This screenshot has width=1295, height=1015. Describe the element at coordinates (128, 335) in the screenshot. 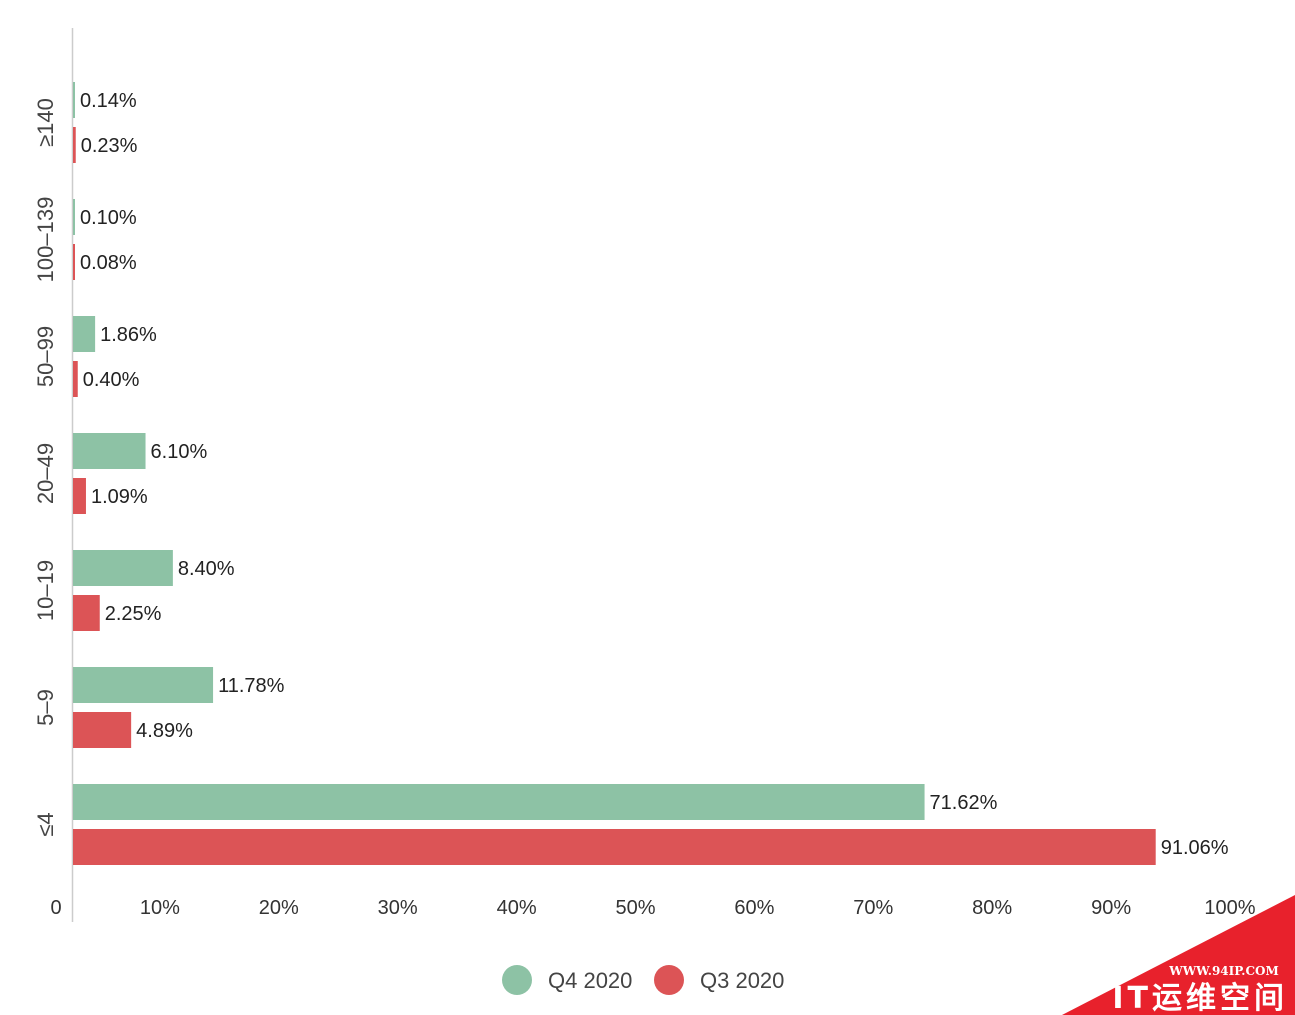

I see `bar-value-label: 1.86%` at that location.